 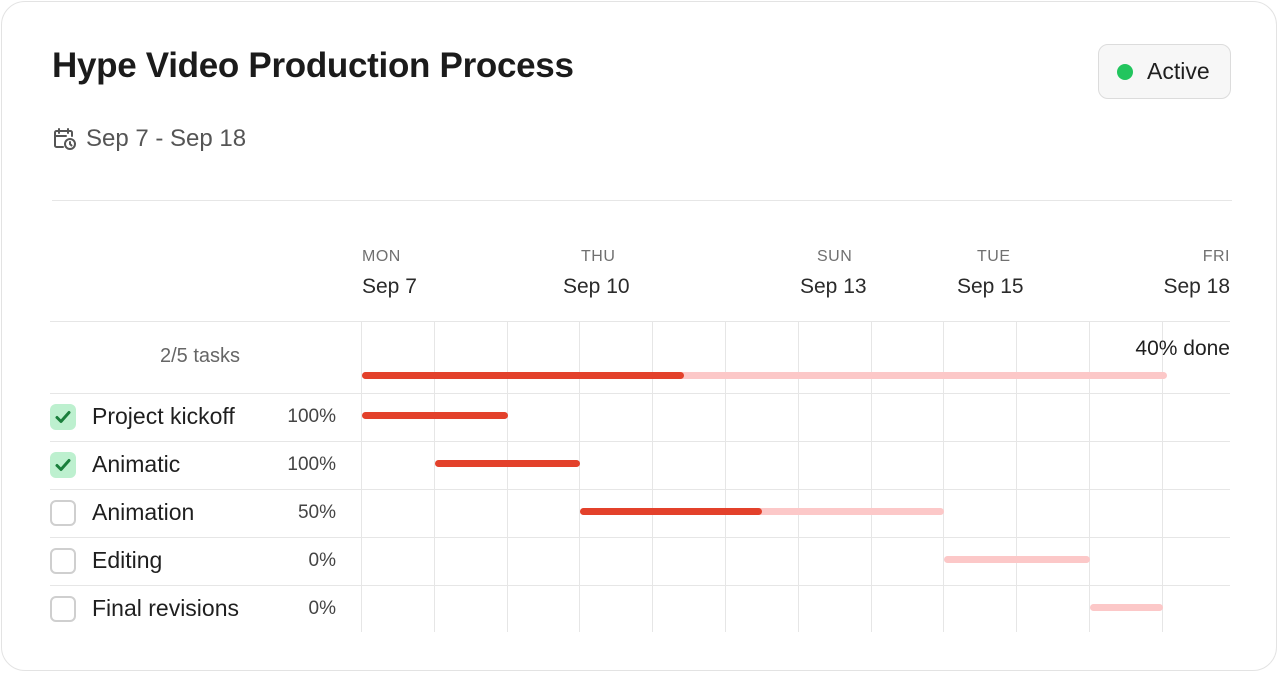 What do you see at coordinates (833, 273) in the screenshot?
I see `day-header-sun: SUN Sep 13` at bounding box center [833, 273].